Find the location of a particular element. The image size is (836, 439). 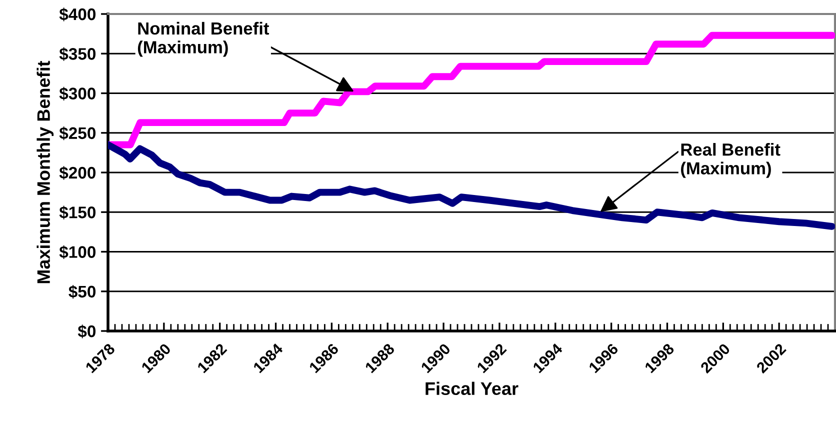

annotation: Nominal Benefit (Maximum) is located at coordinates (204, 39).